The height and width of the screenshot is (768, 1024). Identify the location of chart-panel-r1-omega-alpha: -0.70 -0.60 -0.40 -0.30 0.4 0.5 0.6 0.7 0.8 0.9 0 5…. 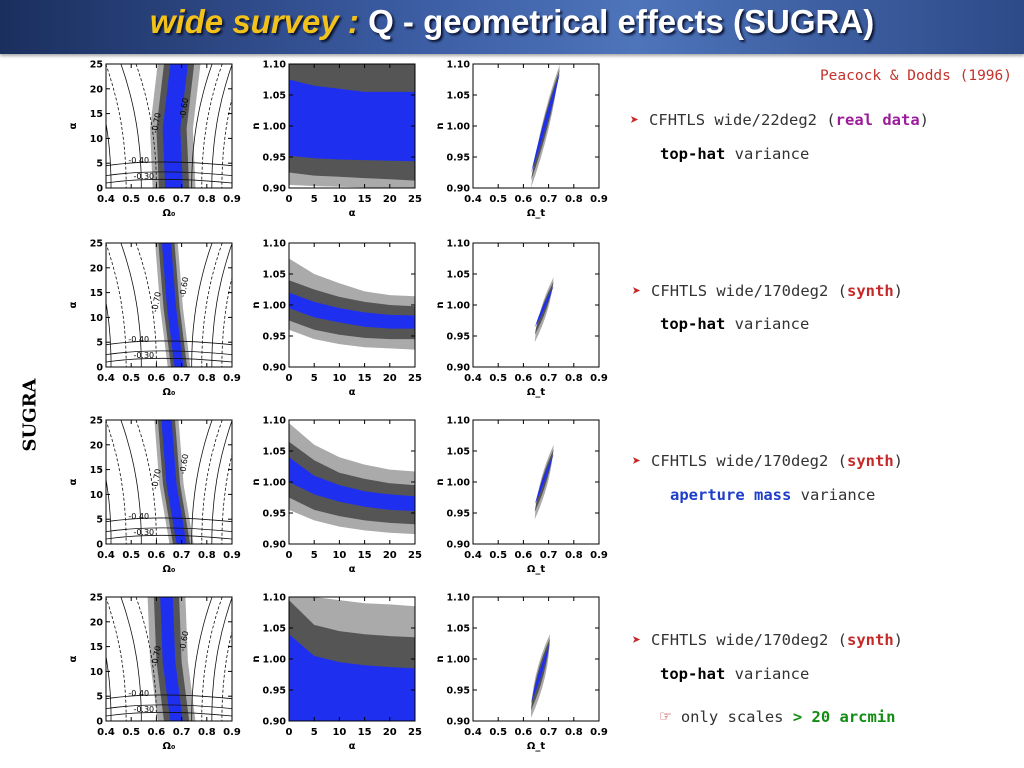
(154, 140).